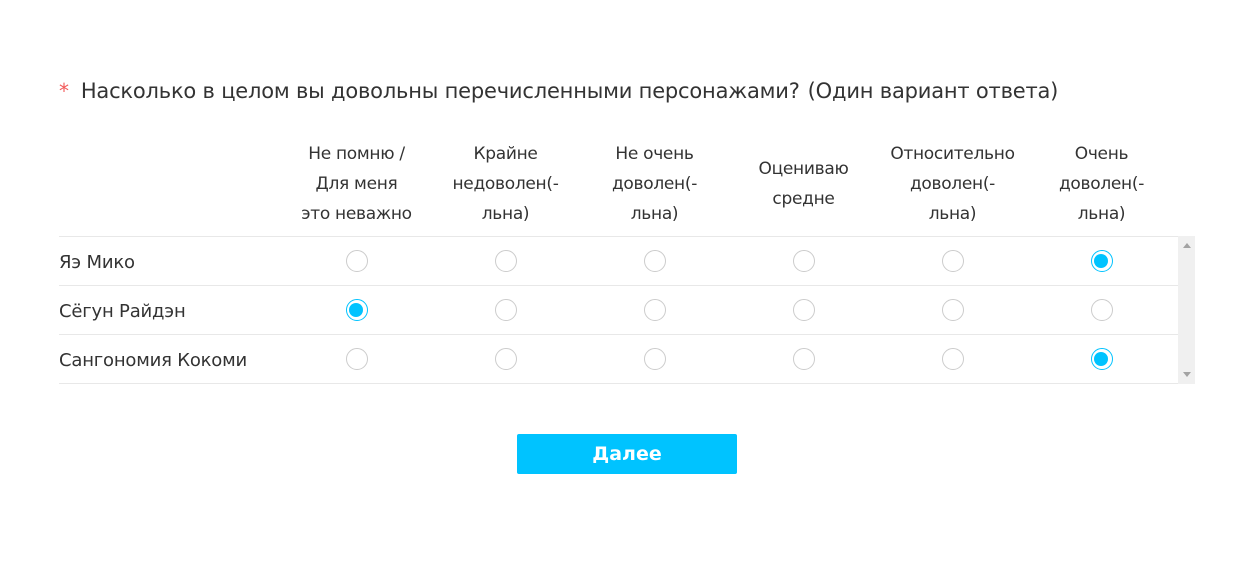 This screenshot has height=571, width=1253. Describe the element at coordinates (803, 183) in the screenshot. I see `column-header: Оцениваю средне` at that location.